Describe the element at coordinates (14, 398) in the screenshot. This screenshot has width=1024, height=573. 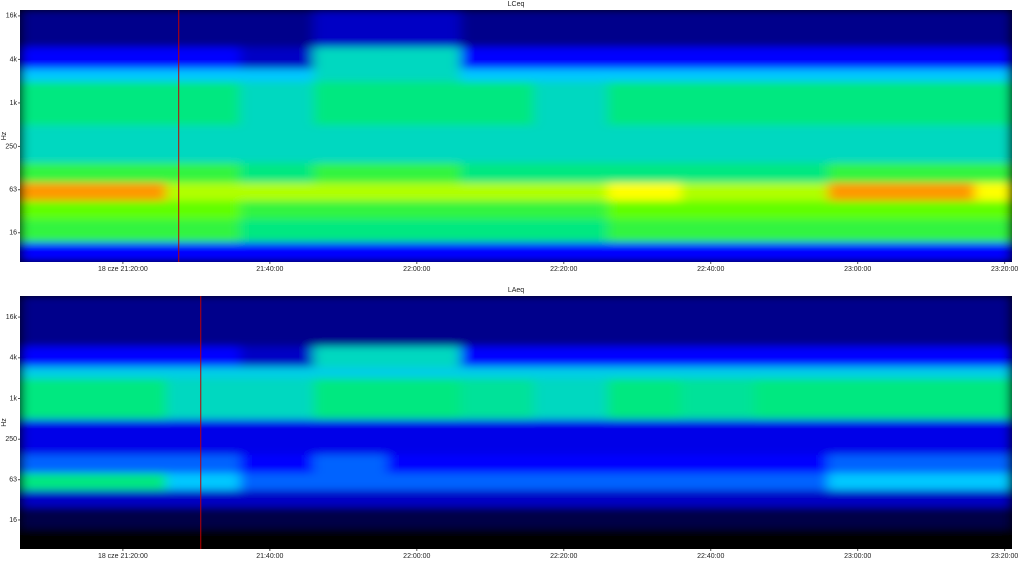
I see `y-tick-label: 1k` at that location.